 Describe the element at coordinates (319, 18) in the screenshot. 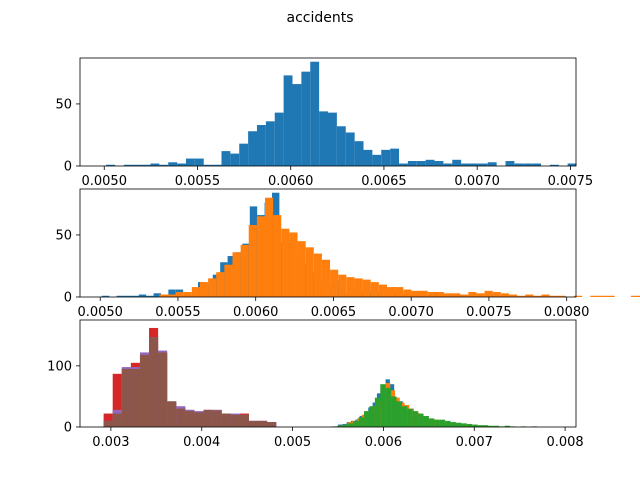

I see `figure-title: accidents` at that location.